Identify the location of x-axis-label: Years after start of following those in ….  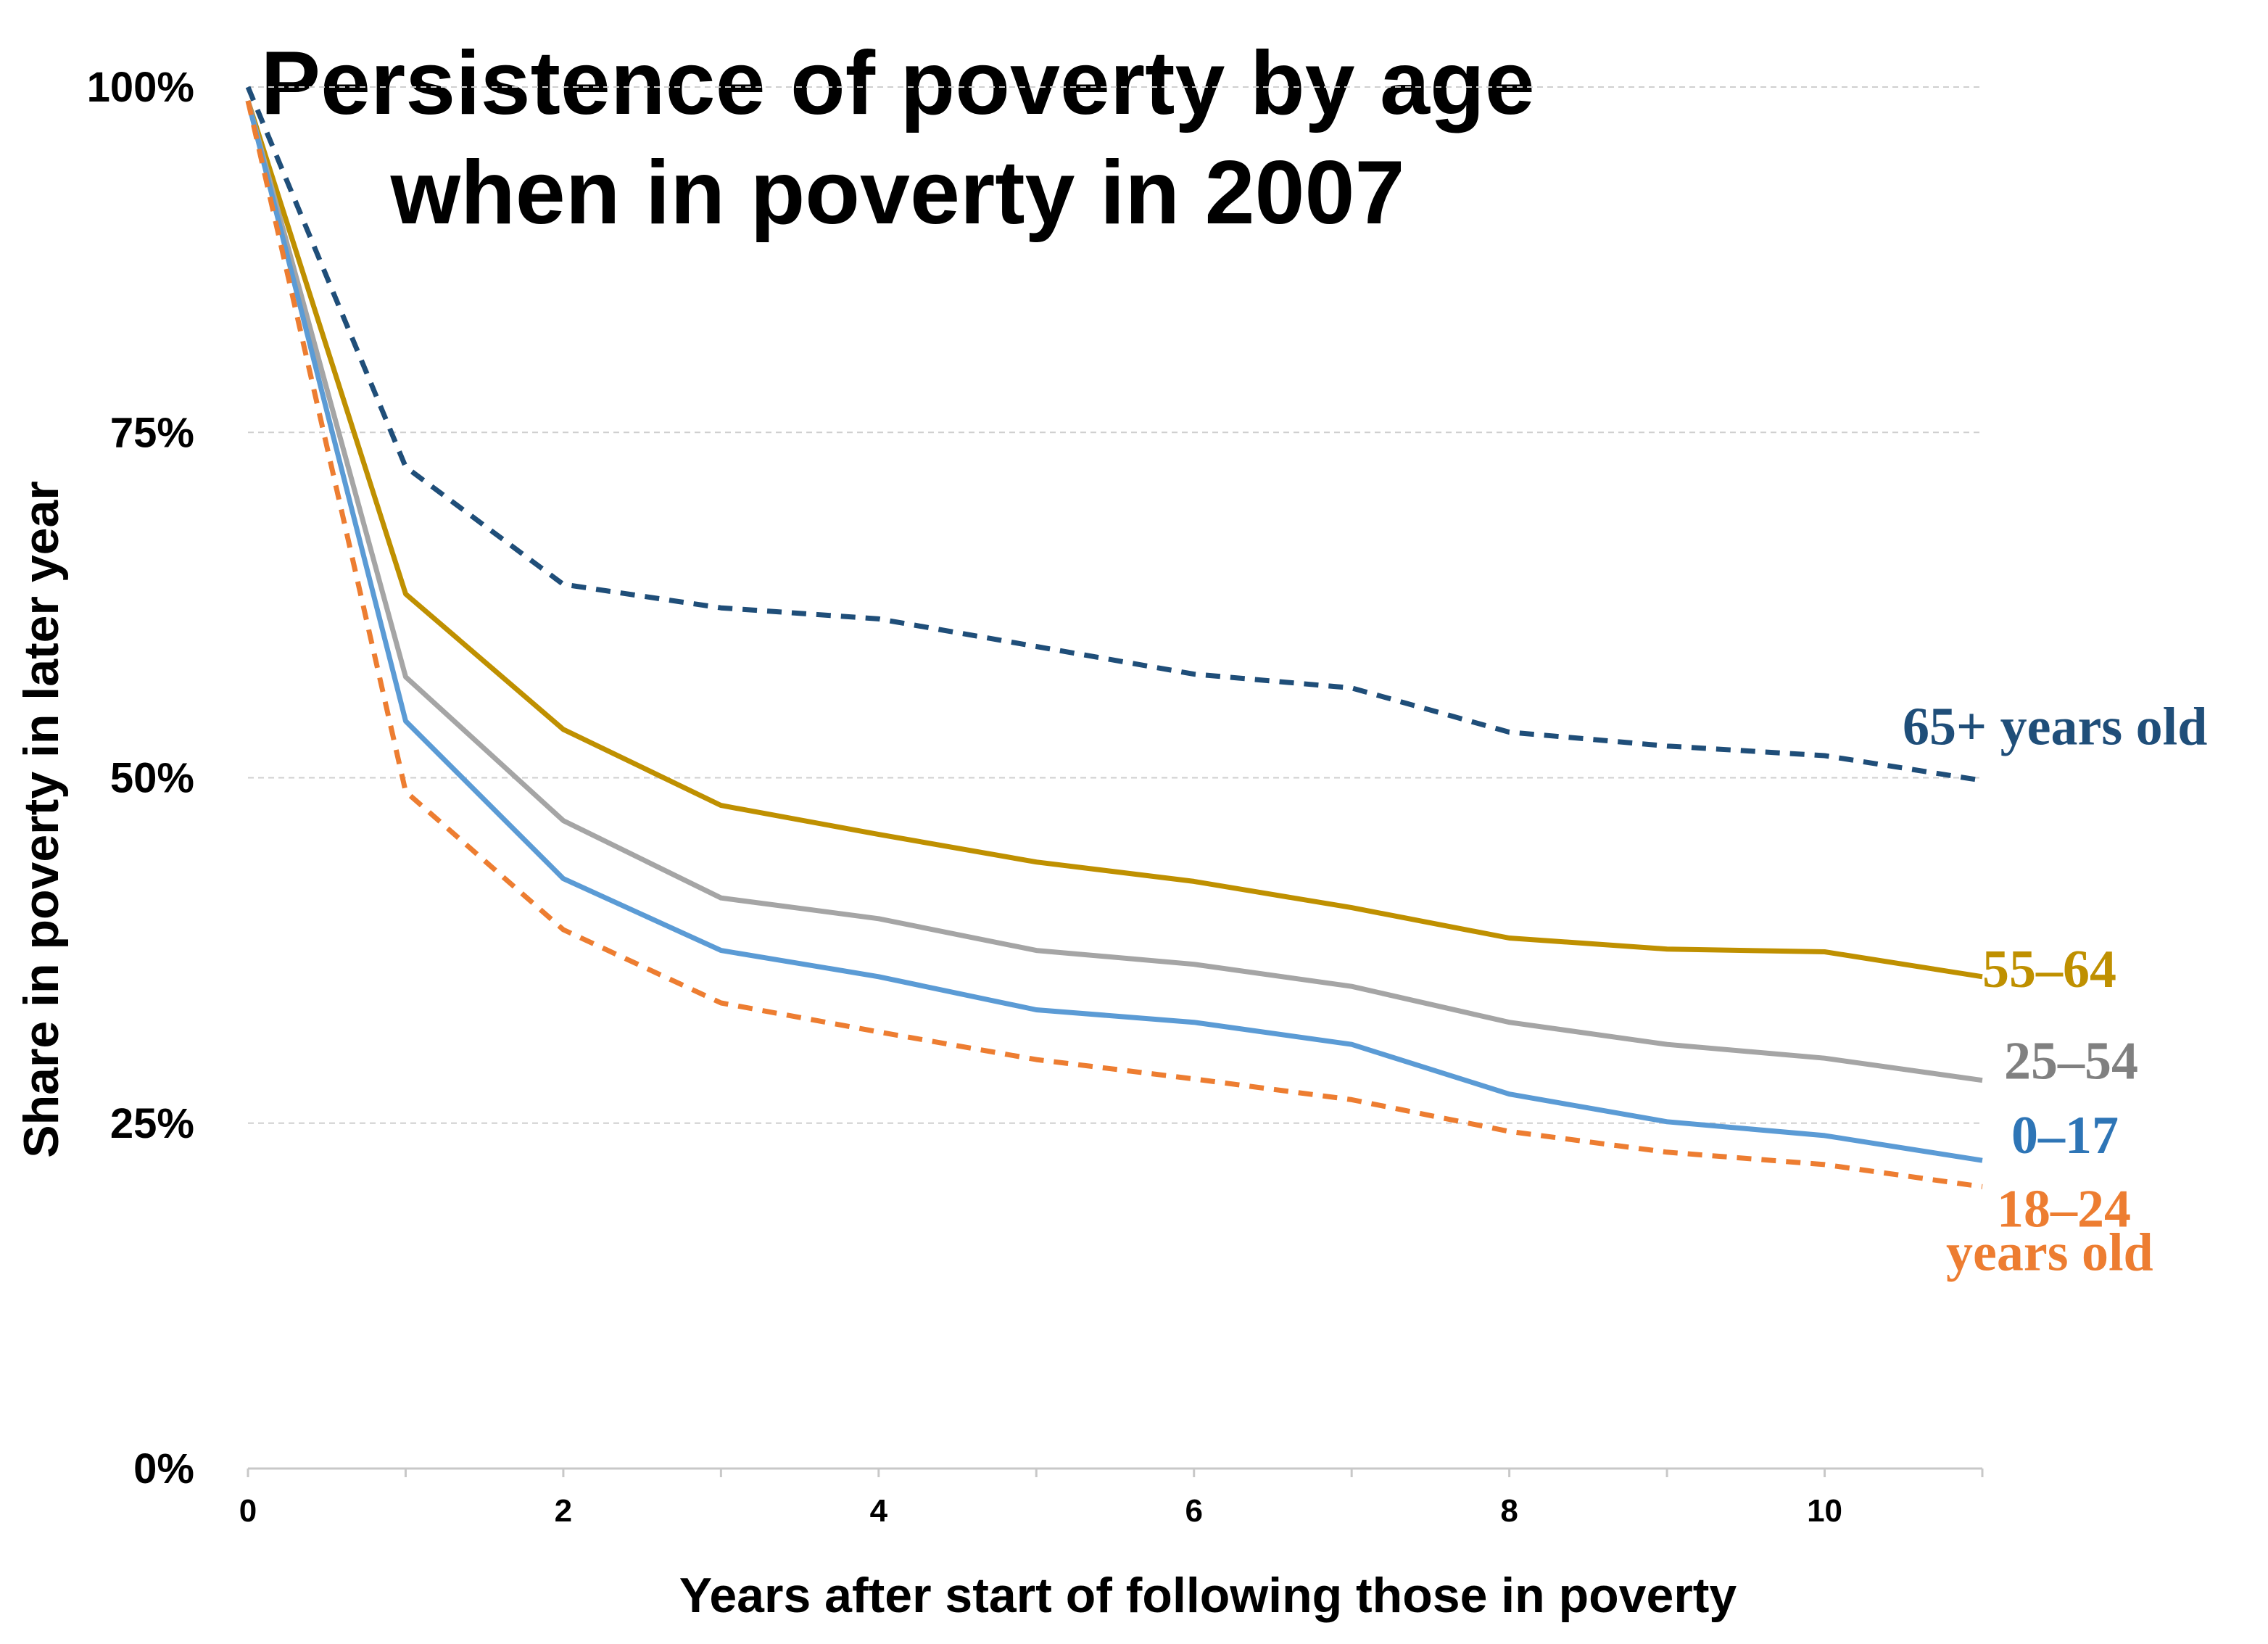
(1208, 1595).